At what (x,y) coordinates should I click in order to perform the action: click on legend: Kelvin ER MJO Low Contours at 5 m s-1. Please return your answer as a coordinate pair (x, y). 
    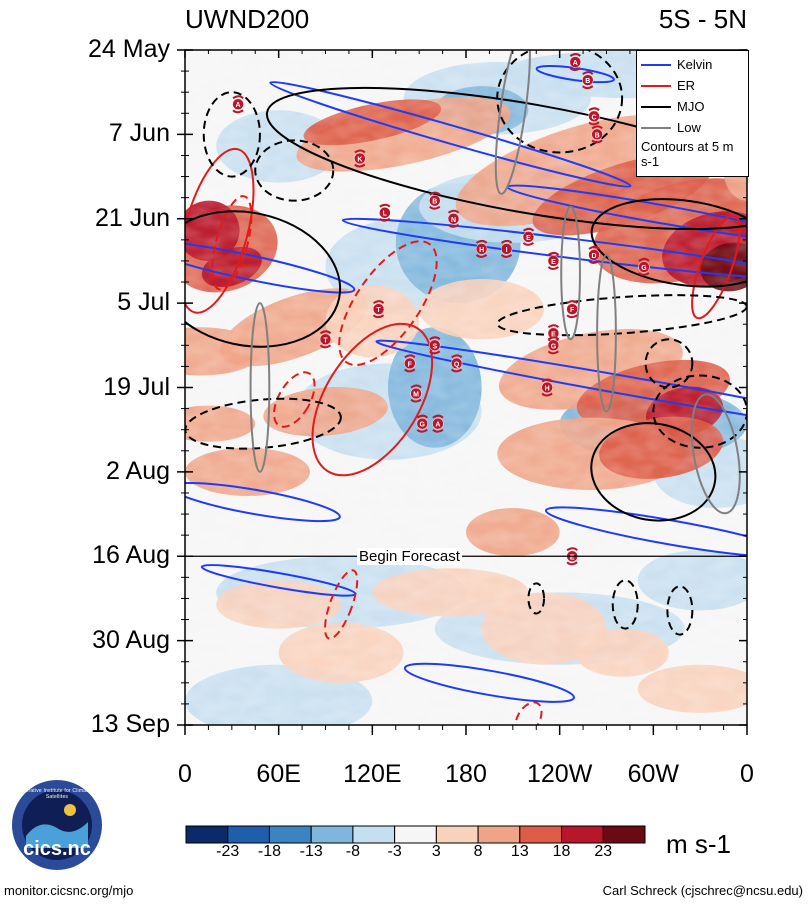
    Looking at the image, I should click on (692, 113).